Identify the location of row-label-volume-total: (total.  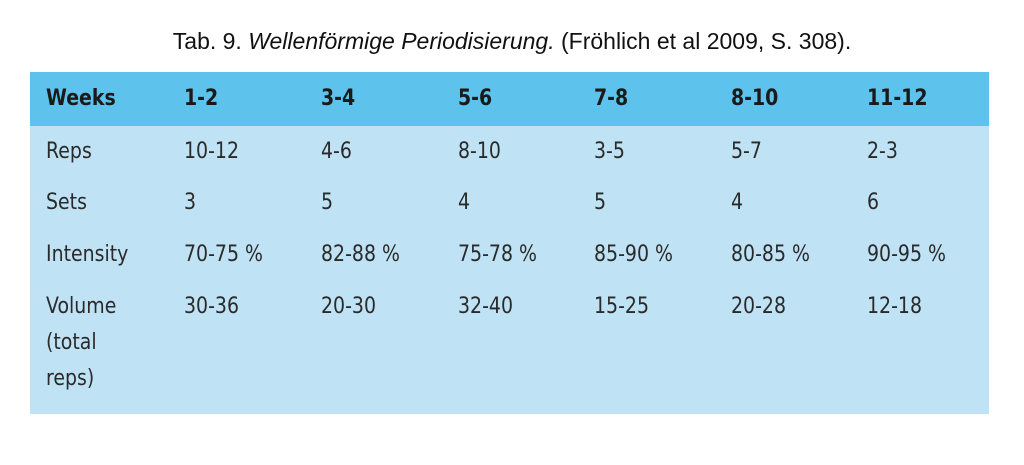
(71, 342).